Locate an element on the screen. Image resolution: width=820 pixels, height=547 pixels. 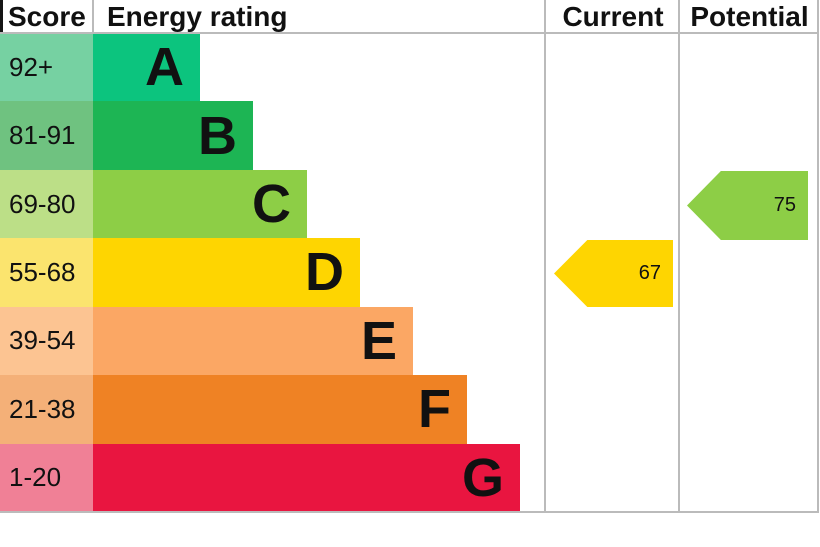
grade-letter: D is located at coordinates (324, 272).